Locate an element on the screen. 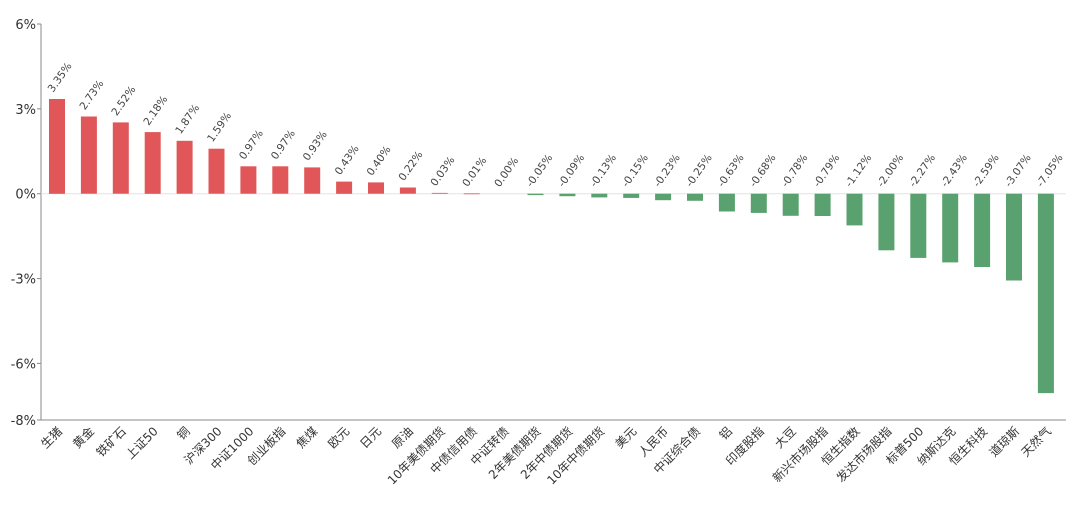  data-label: -0.25% is located at coordinates (699, 170).